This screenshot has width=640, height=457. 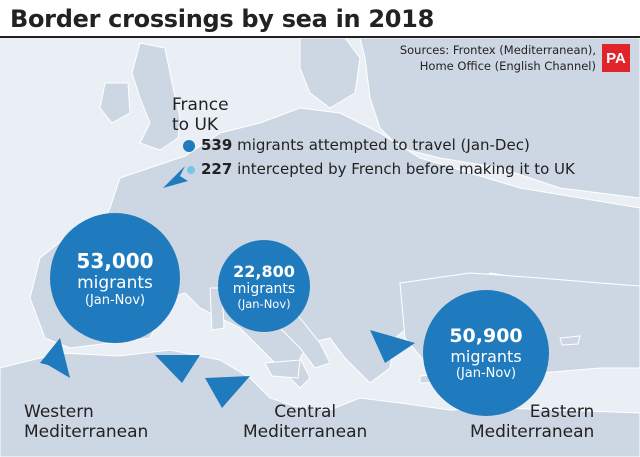 I want to click on eastern-route-bubble: 50,900 migrants (Jan-Nov), so click(x=486, y=353).